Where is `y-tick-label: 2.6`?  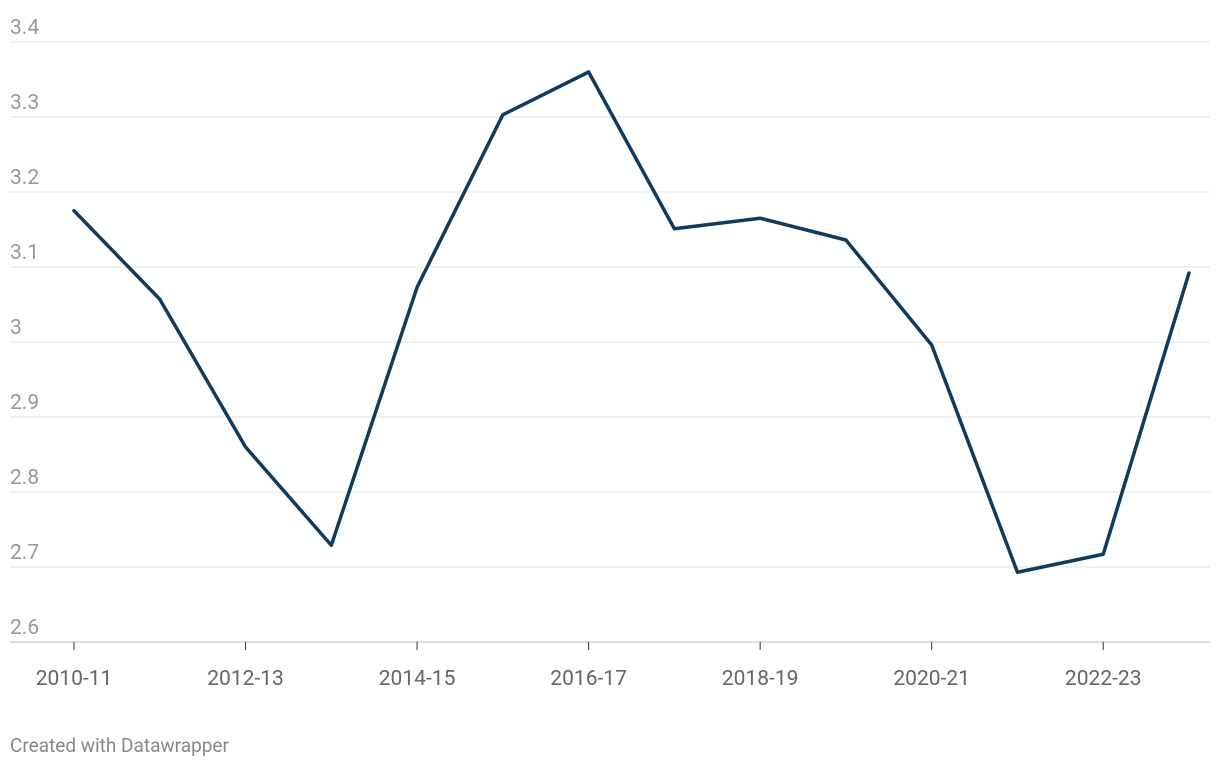 y-tick-label: 2.6 is located at coordinates (24, 628).